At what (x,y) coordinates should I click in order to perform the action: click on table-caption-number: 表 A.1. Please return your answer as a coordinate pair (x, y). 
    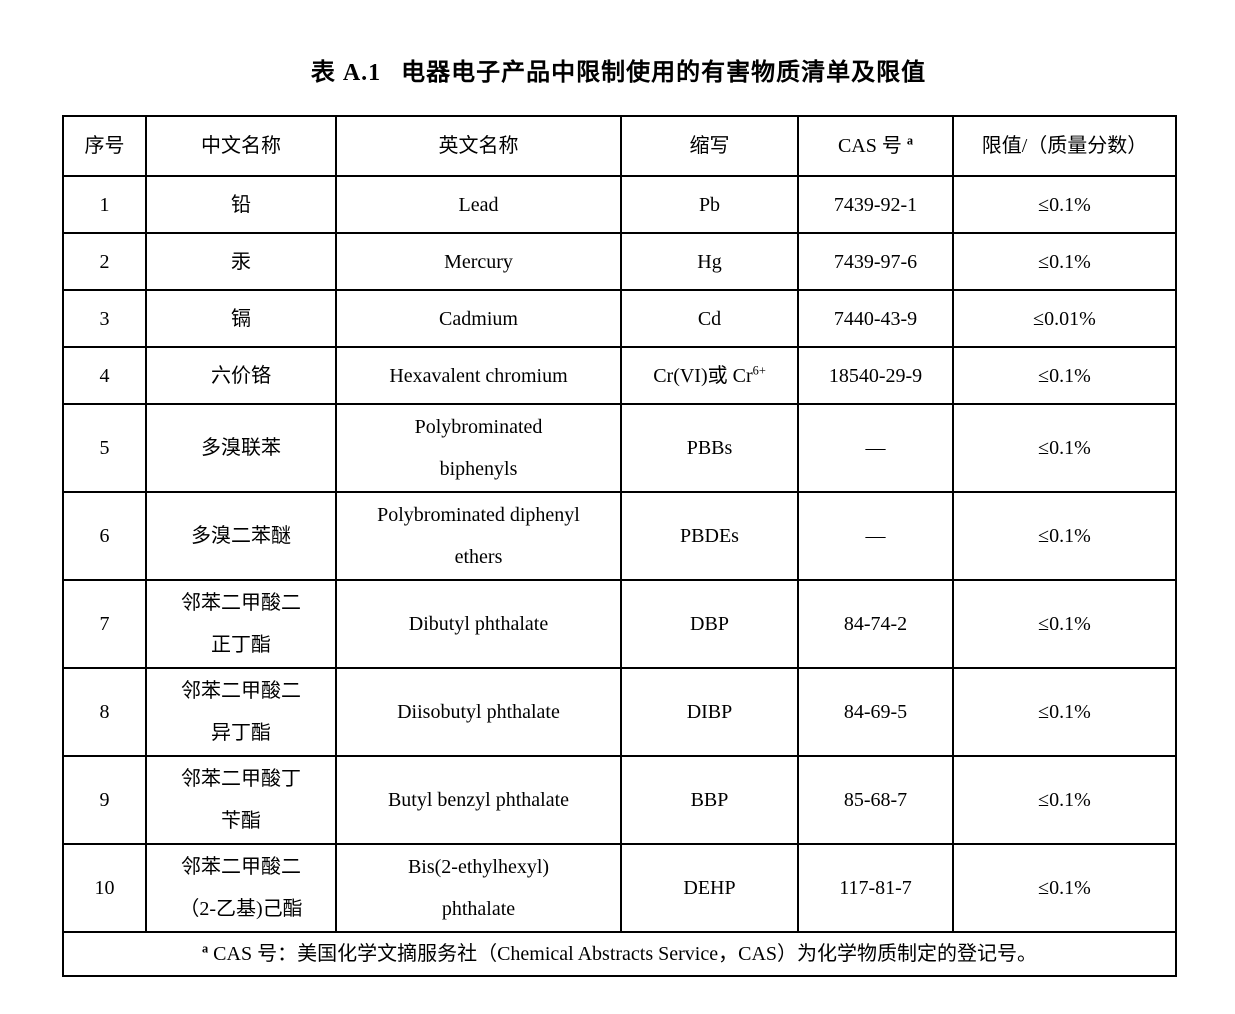
    Looking at the image, I should click on (346, 73).